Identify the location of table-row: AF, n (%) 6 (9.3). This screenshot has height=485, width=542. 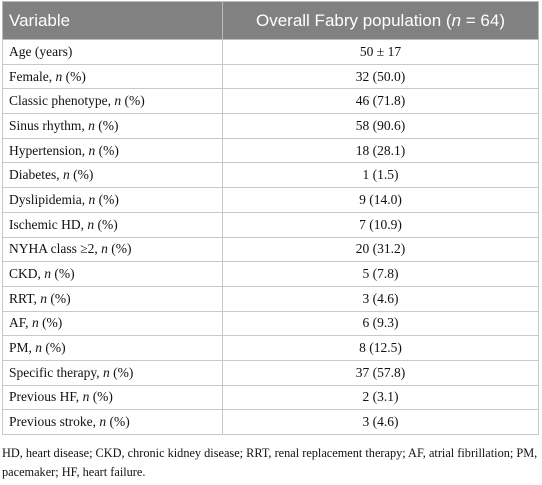
(270, 323).